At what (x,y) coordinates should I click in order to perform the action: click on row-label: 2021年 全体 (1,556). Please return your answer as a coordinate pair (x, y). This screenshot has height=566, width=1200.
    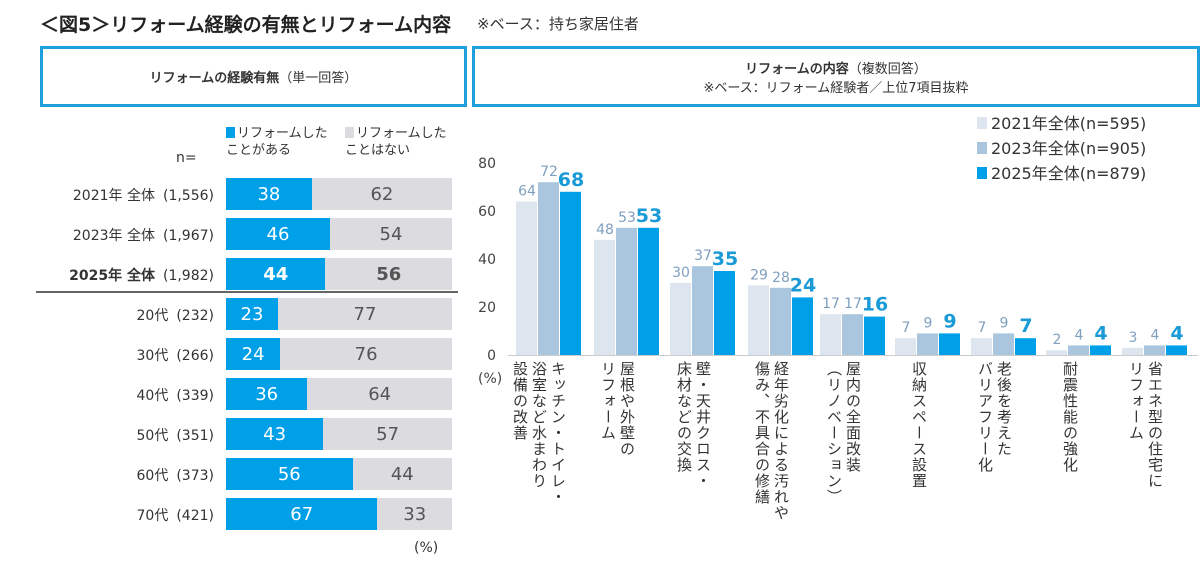
    Looking at the image, I should click on (143, 195).